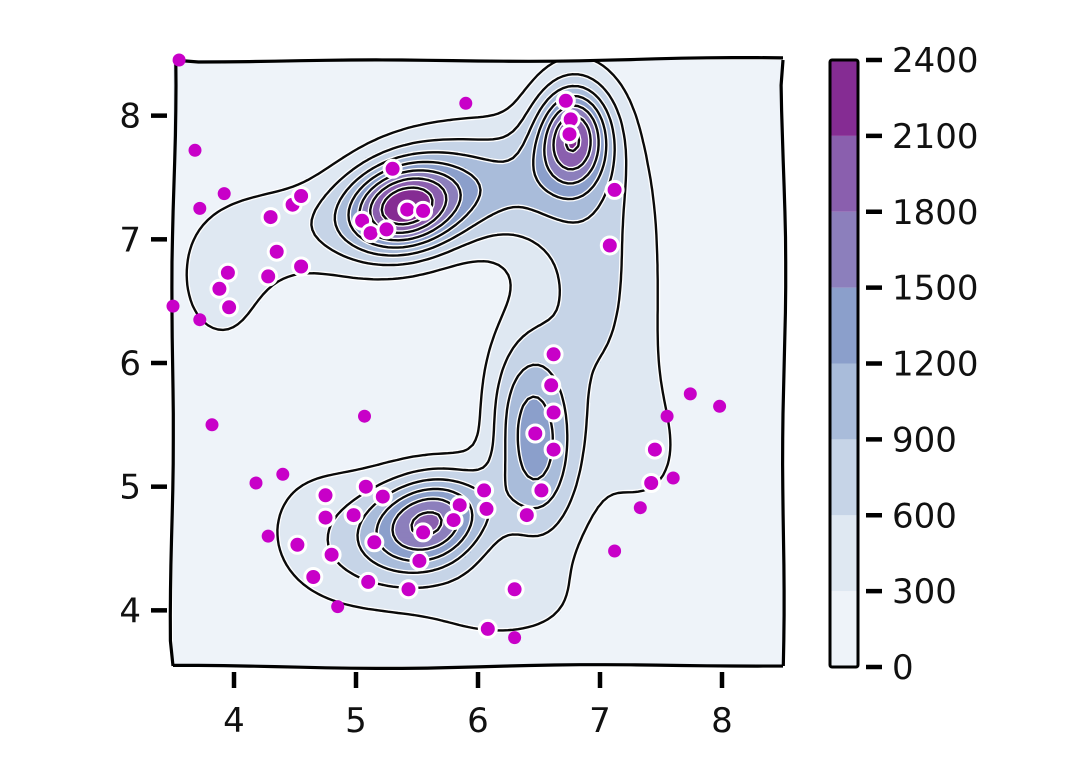 Image resolution: width=1080 pixels, height=763 pixels. I want to click on colorbar-tick-label: 1200, so click(935, 365).